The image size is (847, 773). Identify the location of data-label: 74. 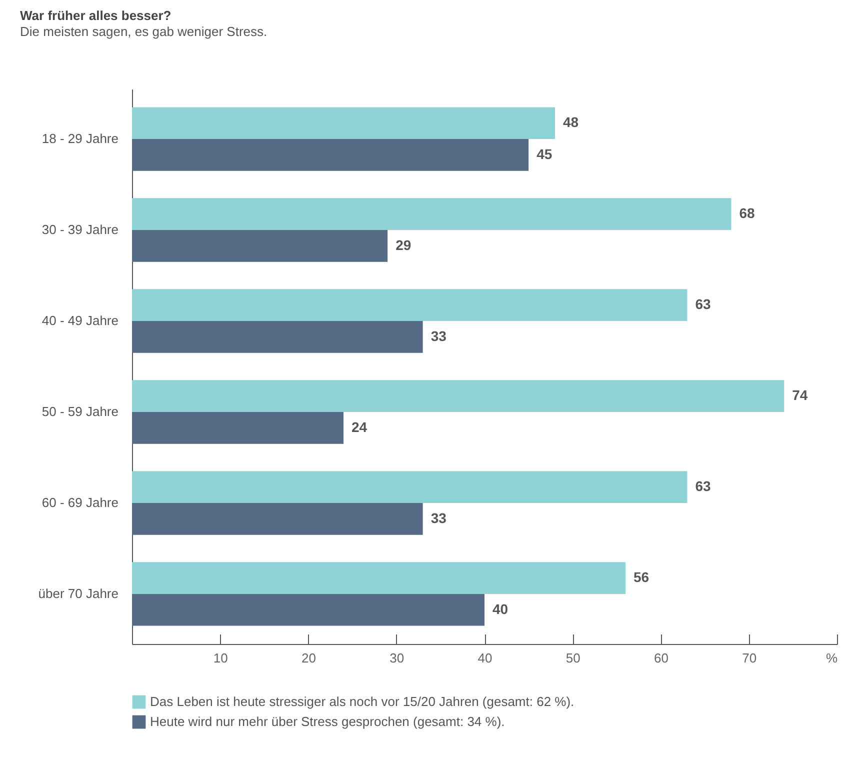
(800, 395).